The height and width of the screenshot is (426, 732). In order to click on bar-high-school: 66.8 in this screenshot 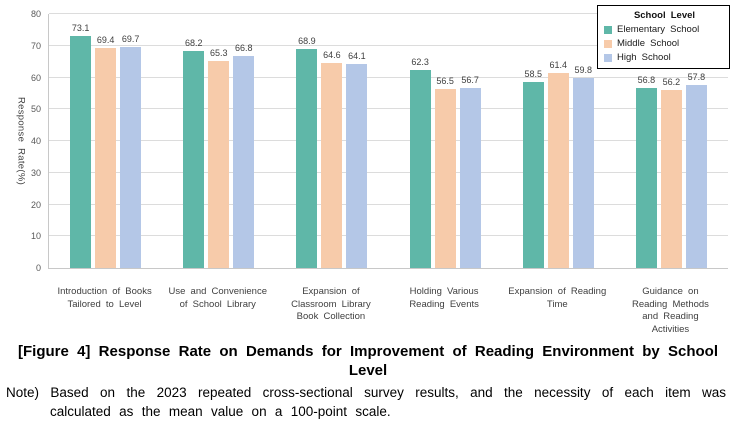, I will do `click(244, 155)`.